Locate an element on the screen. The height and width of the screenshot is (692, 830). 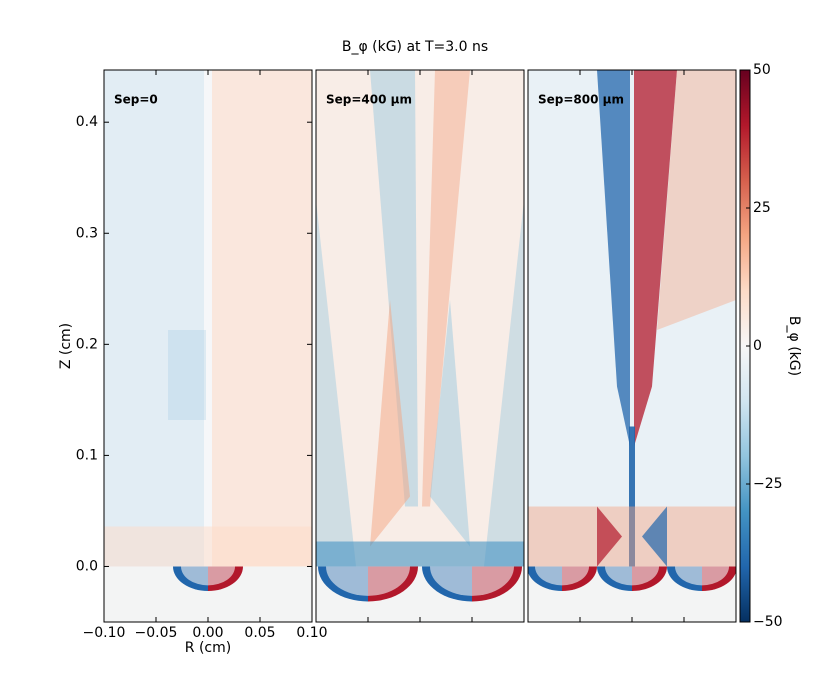
colorbar-tick-label: 25 is located at coordinates (762, 208).